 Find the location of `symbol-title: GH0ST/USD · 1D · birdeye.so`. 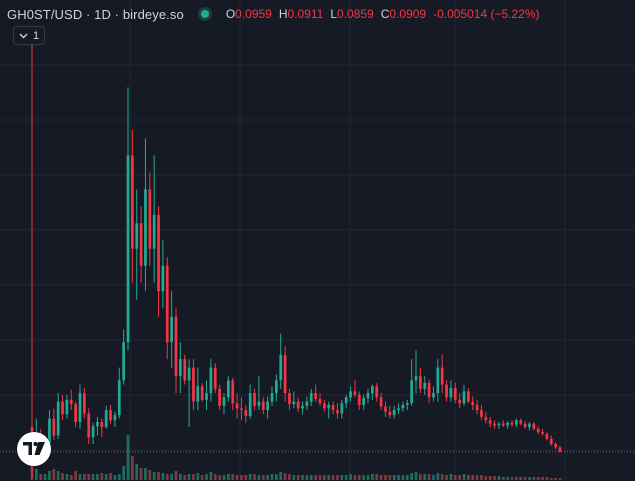

symbol-title: GH0ST/USD · 1D · birdeye.so is located at coordinates (95, 14).